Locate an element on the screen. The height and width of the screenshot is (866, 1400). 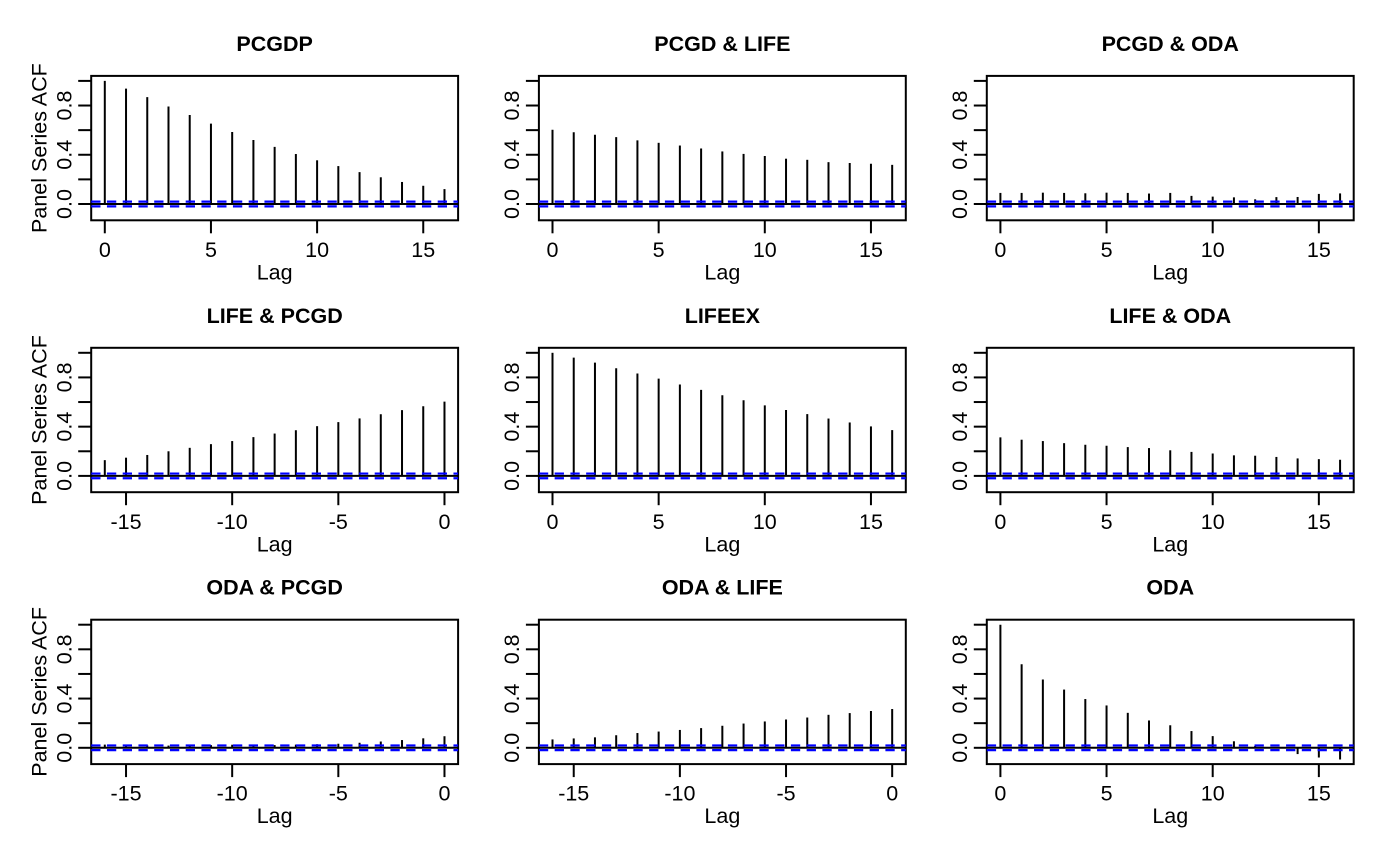
svg-text: PCGD & LIFE is located at coordinates (722, 44).